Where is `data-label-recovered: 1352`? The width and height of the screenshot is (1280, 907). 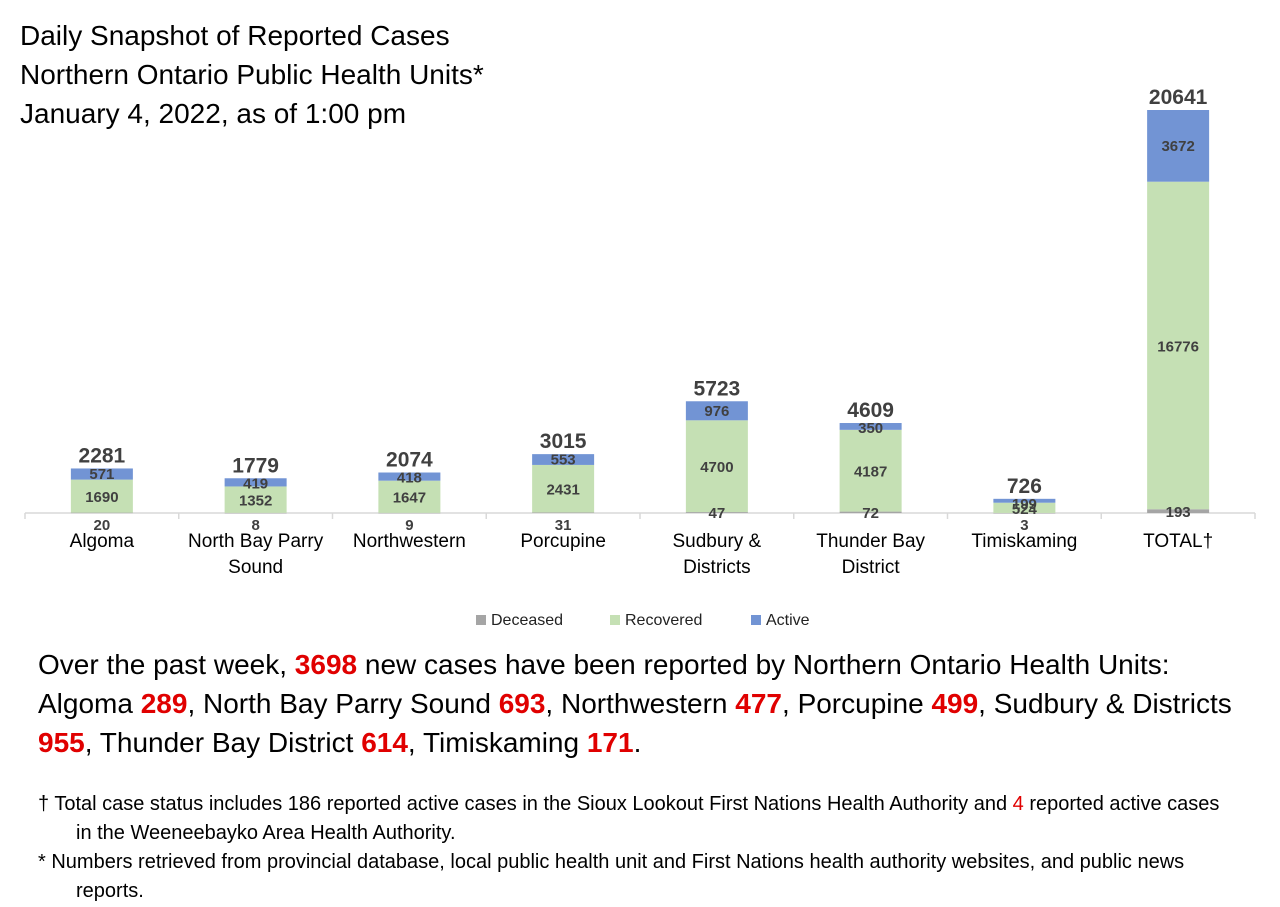
data-label-recovered: 1352 is located at coordinates (255, 501).